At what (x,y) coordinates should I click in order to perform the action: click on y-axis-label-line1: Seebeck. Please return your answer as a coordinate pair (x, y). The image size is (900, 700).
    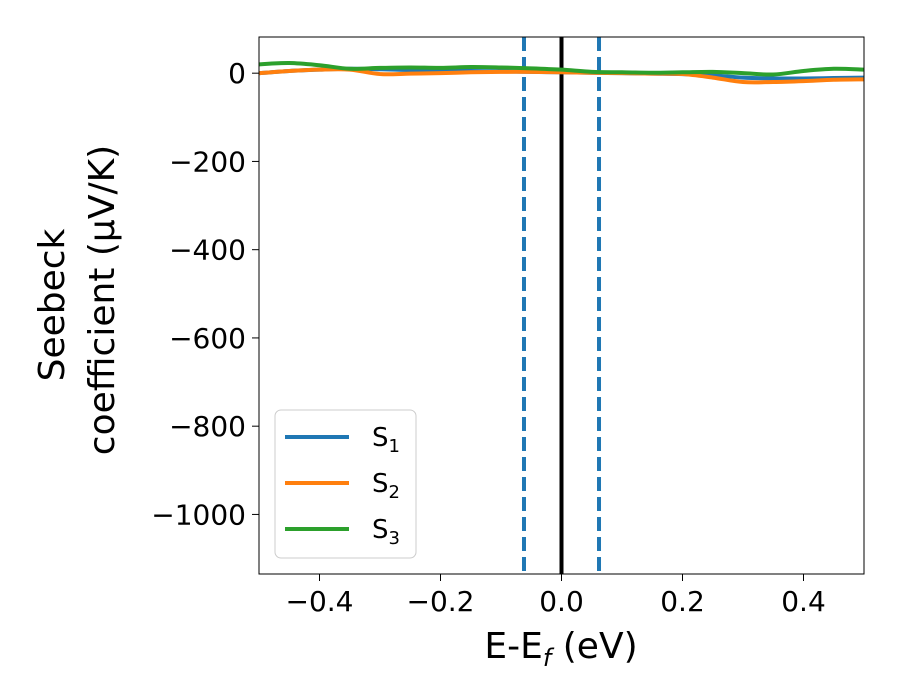
    Looking at the image, I should click on (52, 304).